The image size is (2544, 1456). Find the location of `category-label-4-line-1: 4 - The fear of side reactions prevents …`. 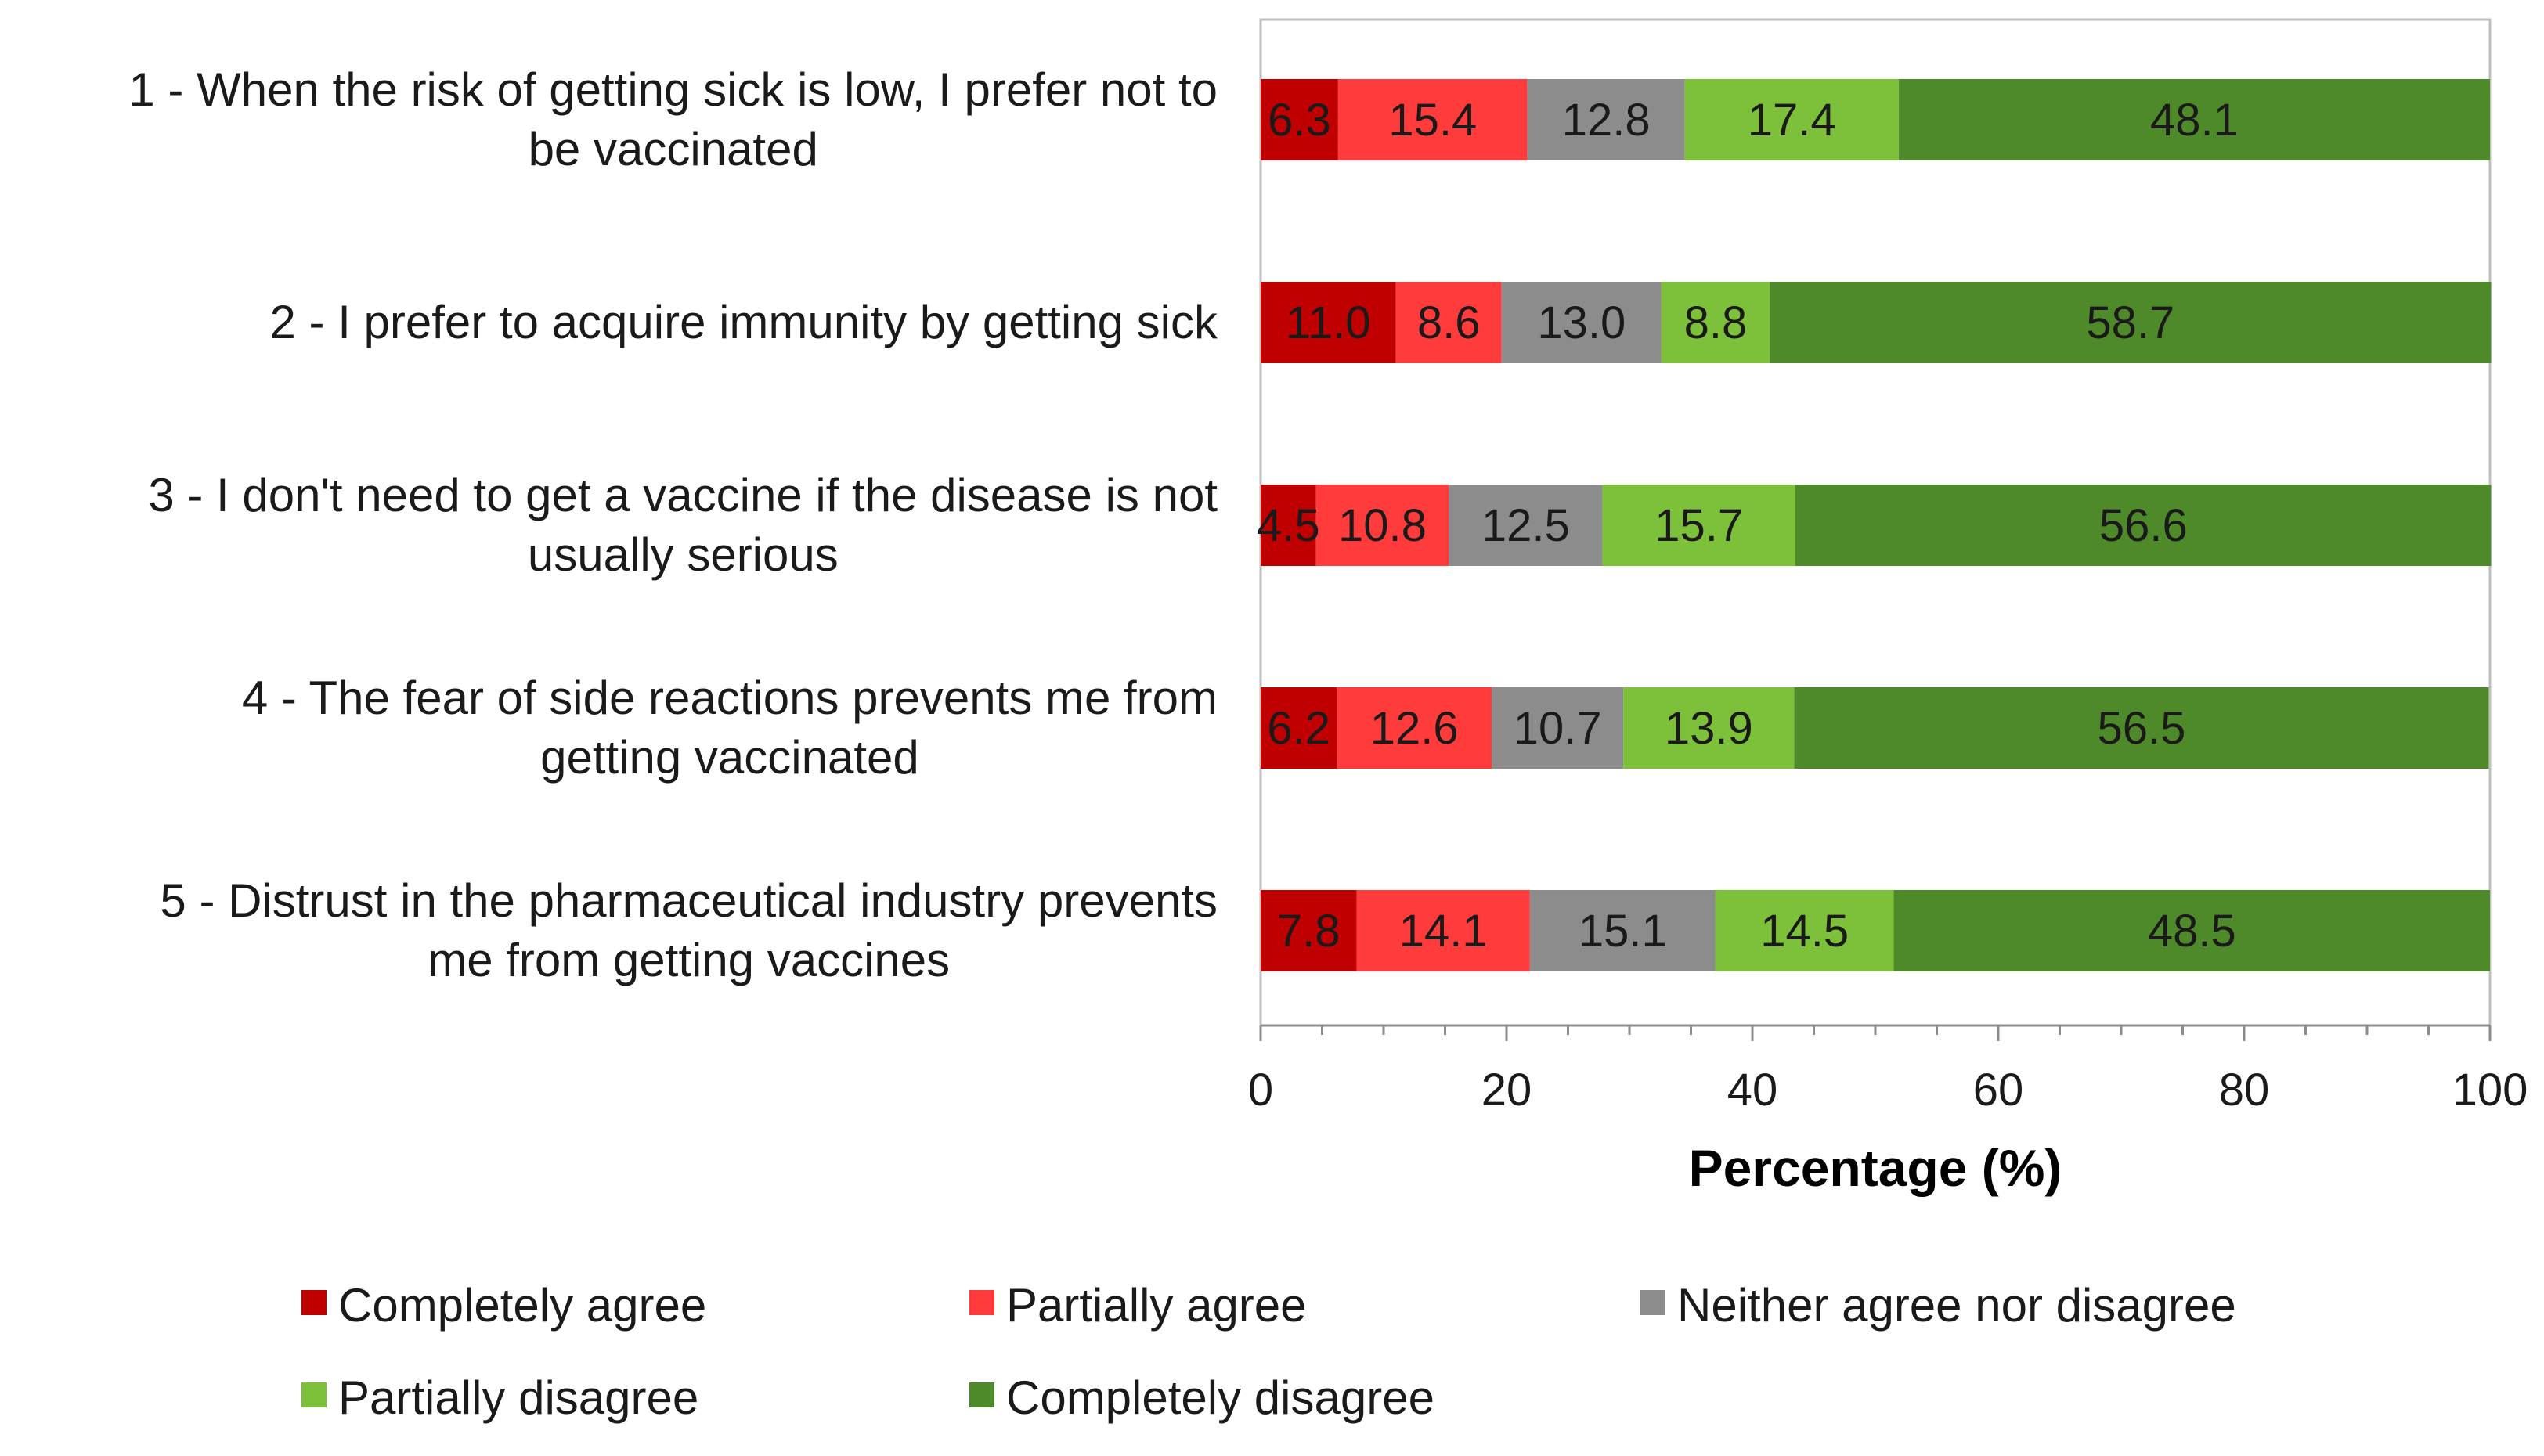

category-label-4-line-1: 4 - The fear of side reactions prevents … is located at coordinates (730, 698).